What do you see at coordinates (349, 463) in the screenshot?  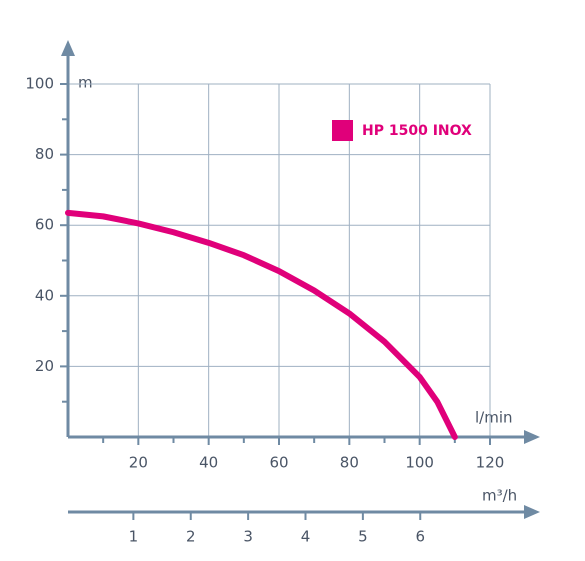 I see `x-tick-label: 80` at bounding box center [349, 463].